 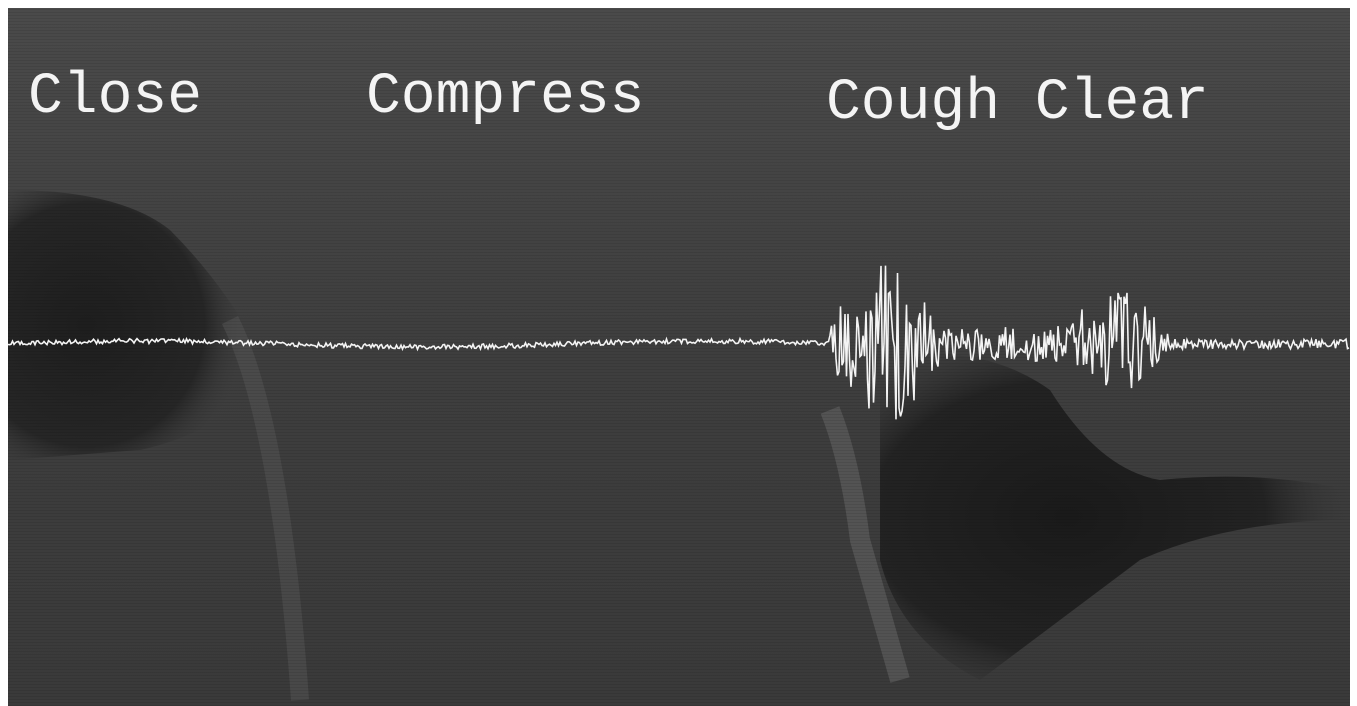 I want to click on label: Compress, so click(x=505, y=97).